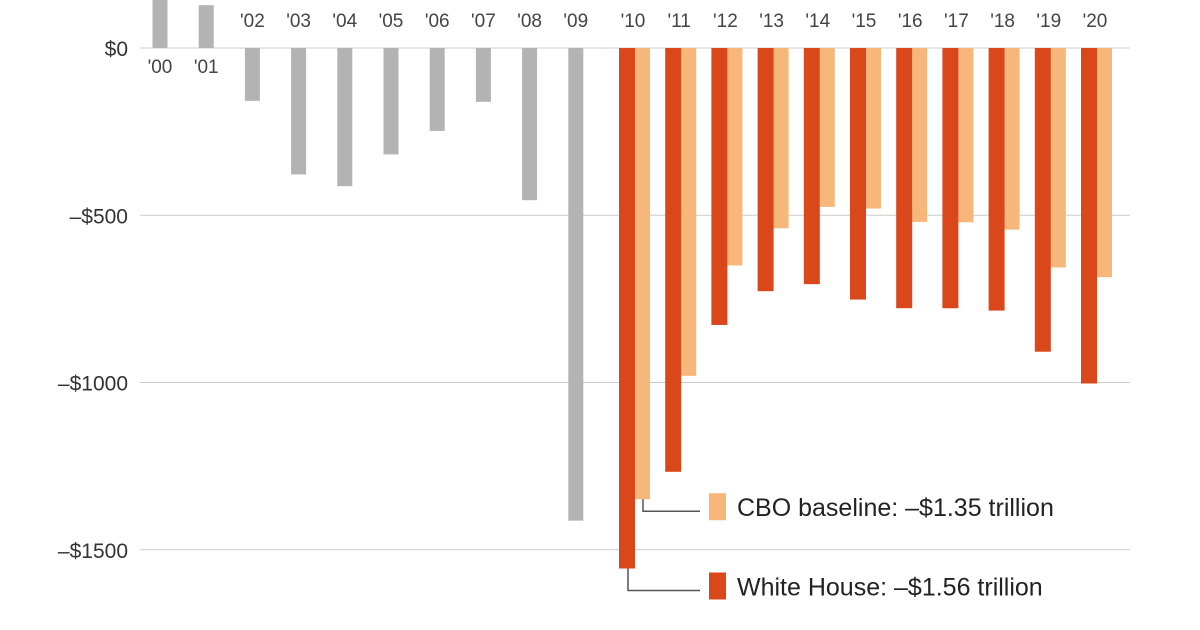 This screenshot has height=630, width=1200. Describe the element at coordinates (529, 21) in the screenshot. I see `x-tick-label-history-8: '08` at that location.